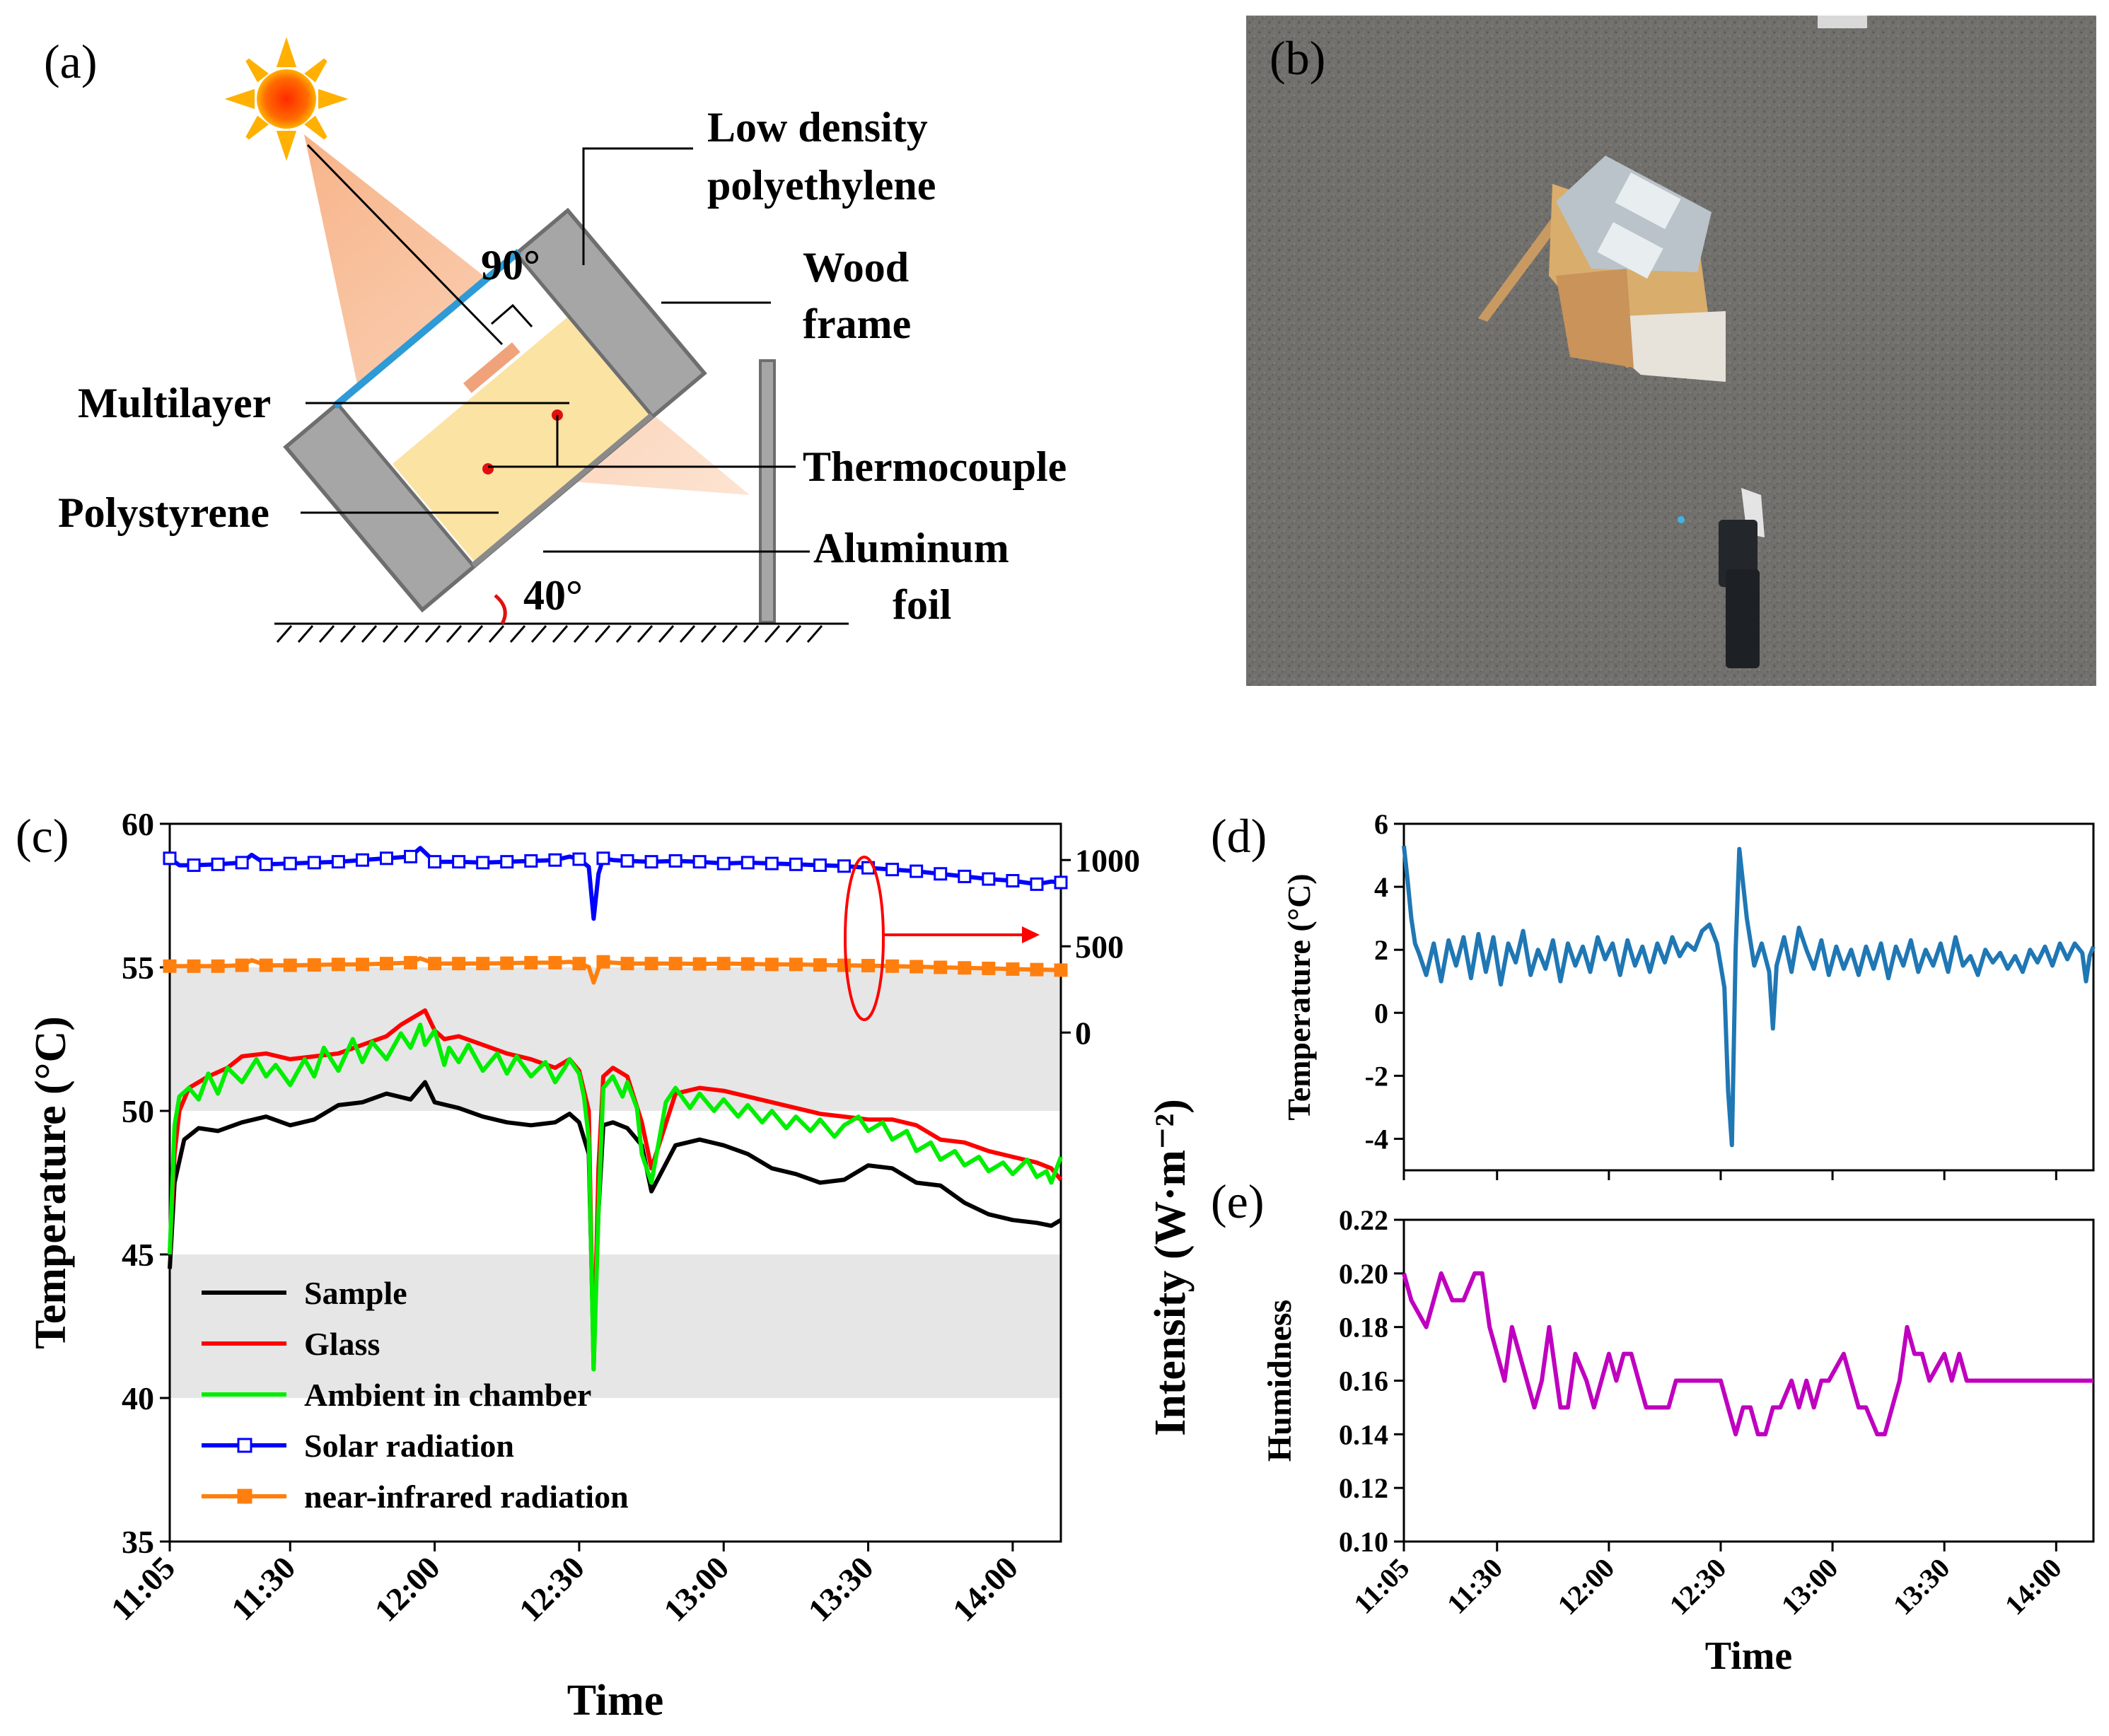 Image resolution: width=2109 pixels, height=1736 pixels. What do you see at coordinates (511, 265) in the screenshot?
I see `angle-90-label: 90°` at bounding box center [511, 265].